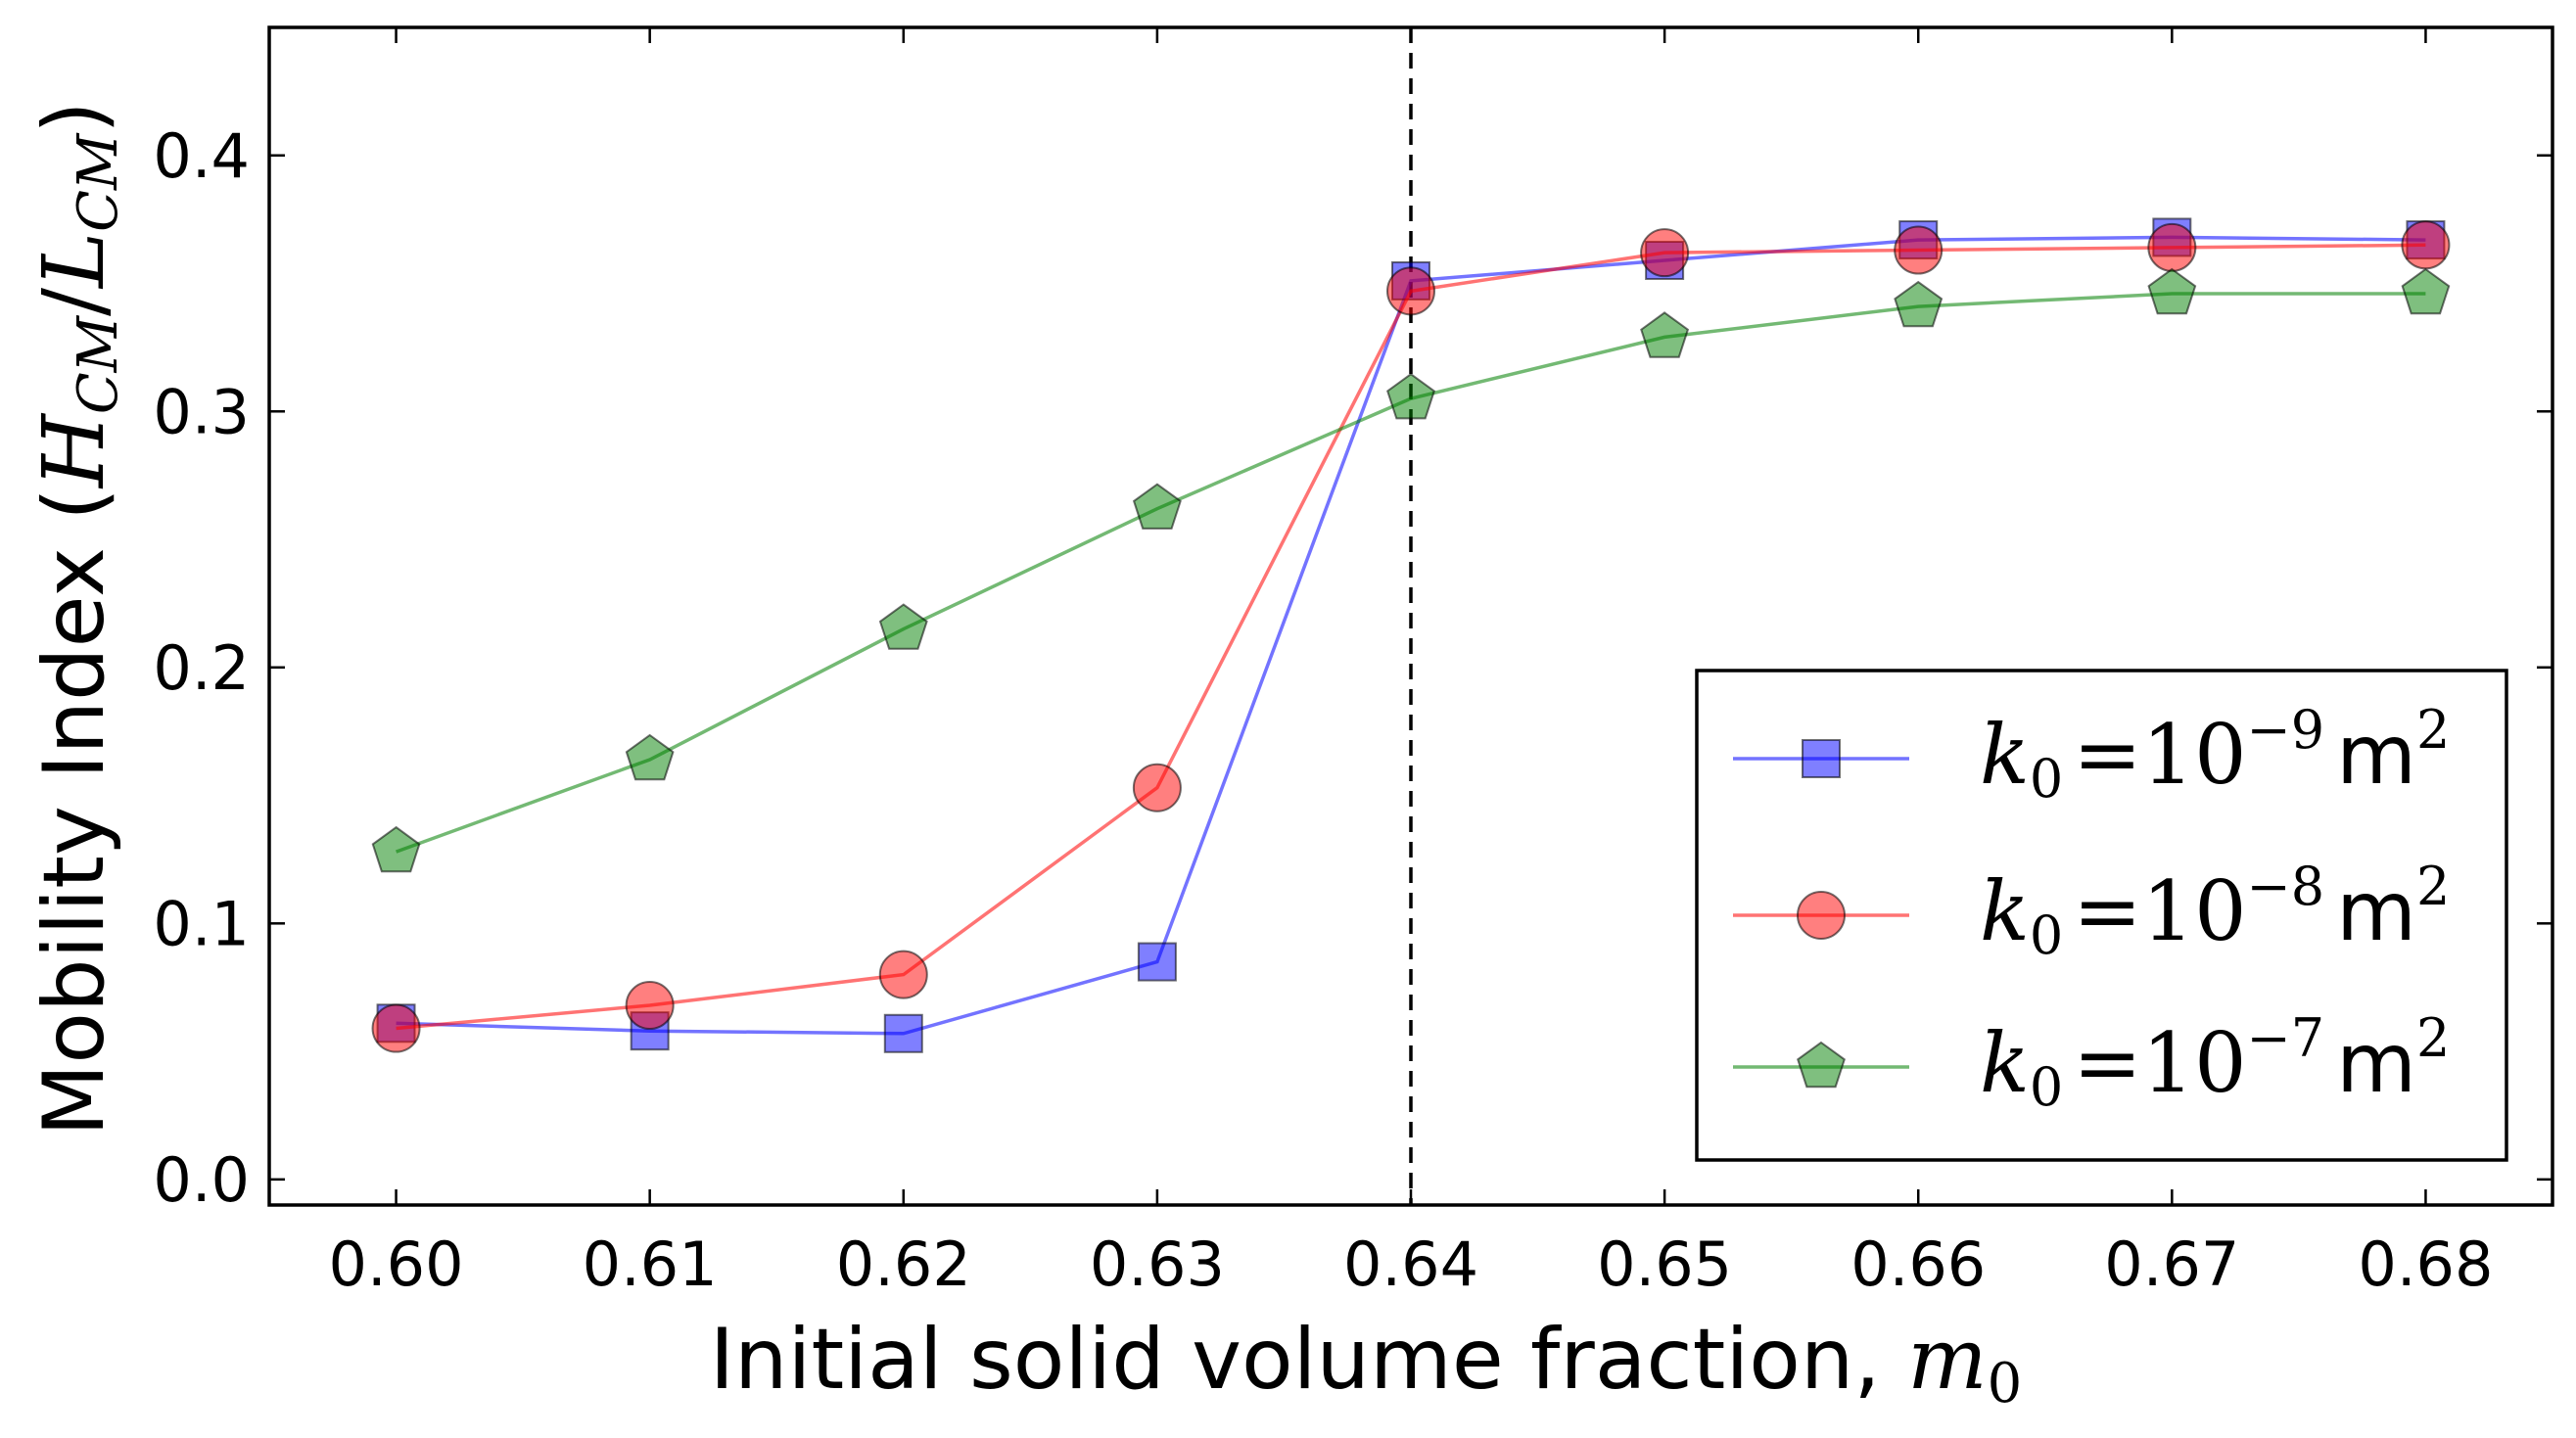 The height and width of the screenshot is (1438, 2576). Describe the element at coordinates (2047, 935) in the screenshot. I see `legend-label-k8-sub: 0` at that location.